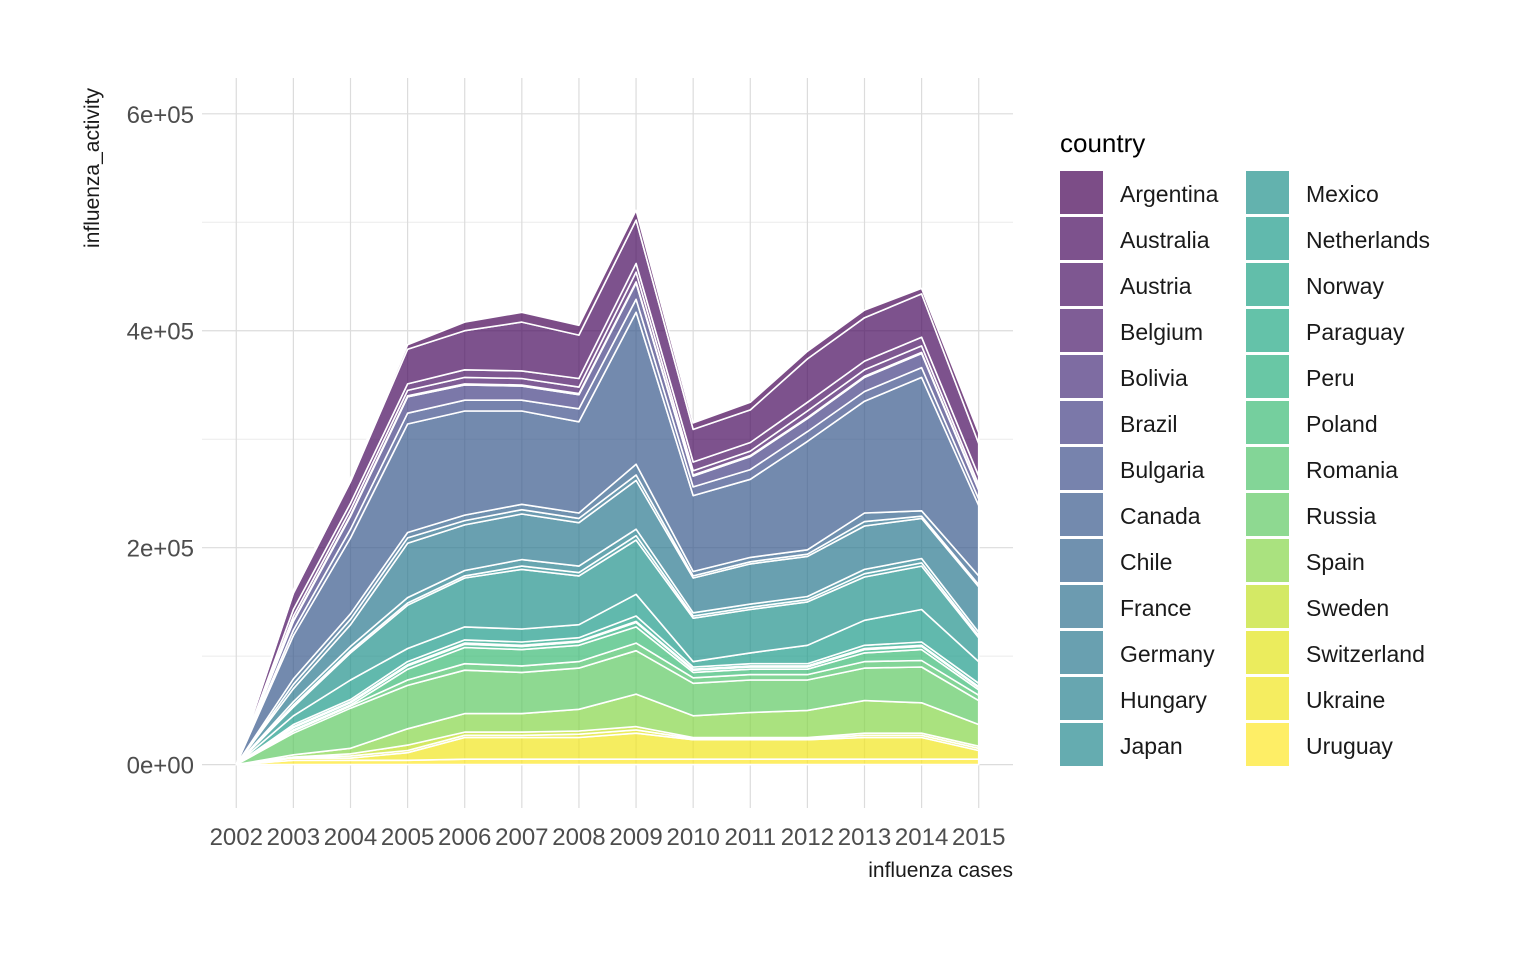 The width and height of the screenshot is (1536, 960). What do you see at coordinates (1161, 332) in the screenshot?
I see `legend-label: Belgium` at bounding box center [1161, 332].